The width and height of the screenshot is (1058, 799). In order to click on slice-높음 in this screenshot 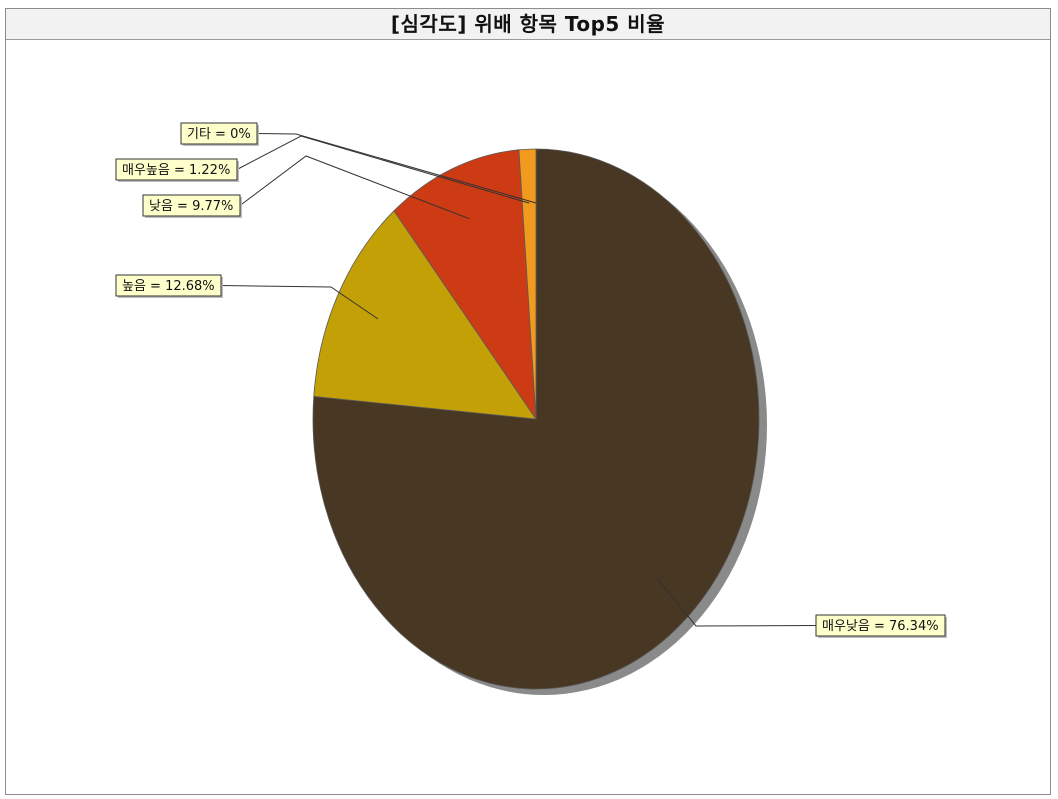, I will do `click(425, 315)`.